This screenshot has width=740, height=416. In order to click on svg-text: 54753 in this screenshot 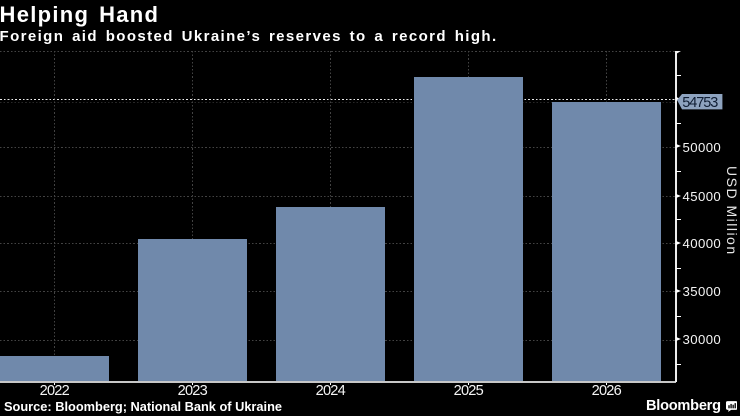, I will do `click(700, 102)`.